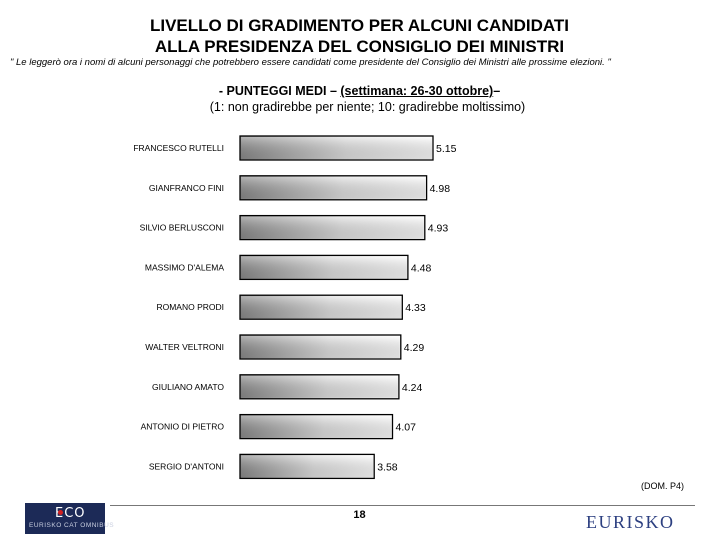 The width and height of the screenshot is (719, 539). Describe the element at coordinates (417, 91) in the screenshot. I see `subtitle-week: (settimana: 26-30 ottobre)` at that location.